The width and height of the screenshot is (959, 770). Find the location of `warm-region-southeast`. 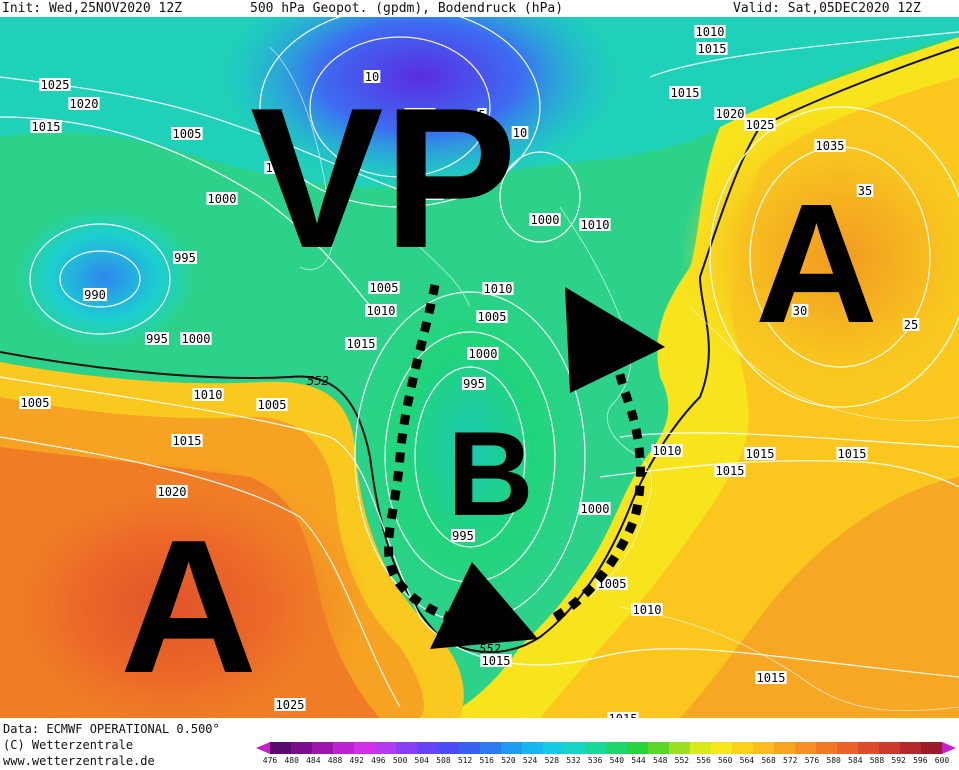

warm-region-southeast is located at coordinates (819, 597).